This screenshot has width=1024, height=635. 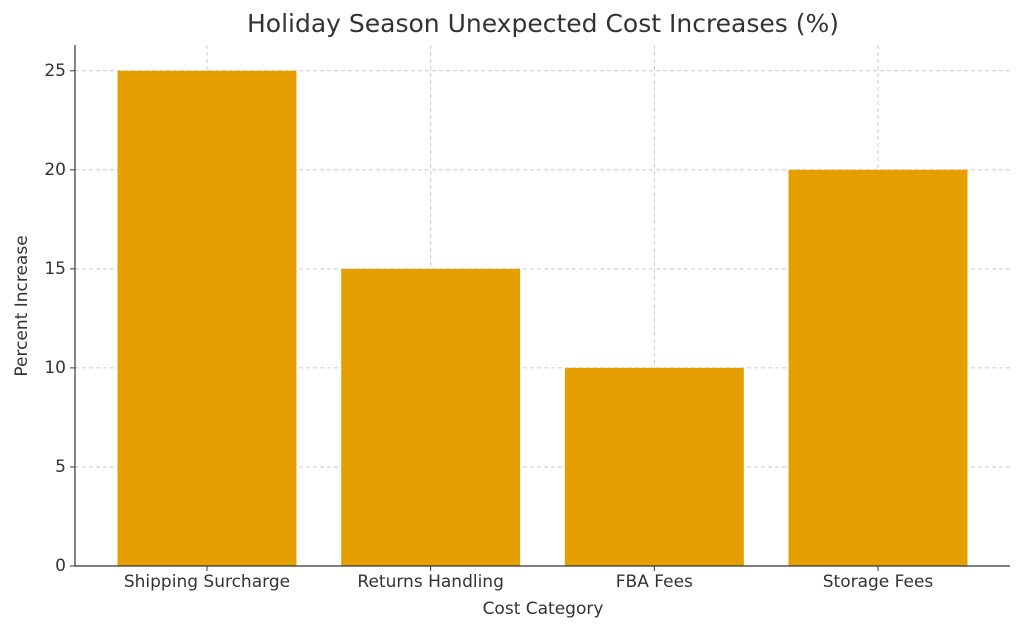 What do you see at coordinates (543, 609) in the screenshot?
I see `x-axis-label: Cost Category` at bounding box center [543, 609].